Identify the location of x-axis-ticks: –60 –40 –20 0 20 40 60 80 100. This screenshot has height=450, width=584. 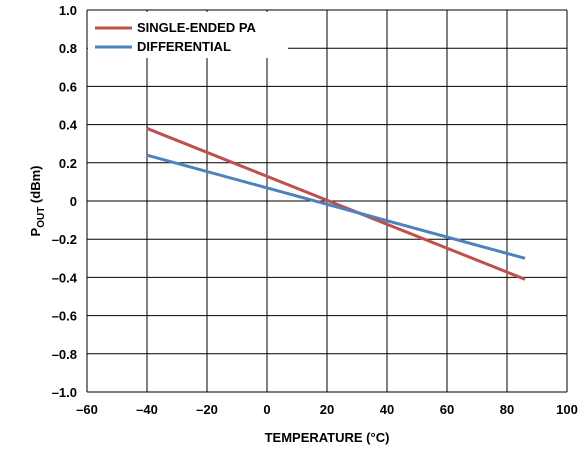
(327, 409).